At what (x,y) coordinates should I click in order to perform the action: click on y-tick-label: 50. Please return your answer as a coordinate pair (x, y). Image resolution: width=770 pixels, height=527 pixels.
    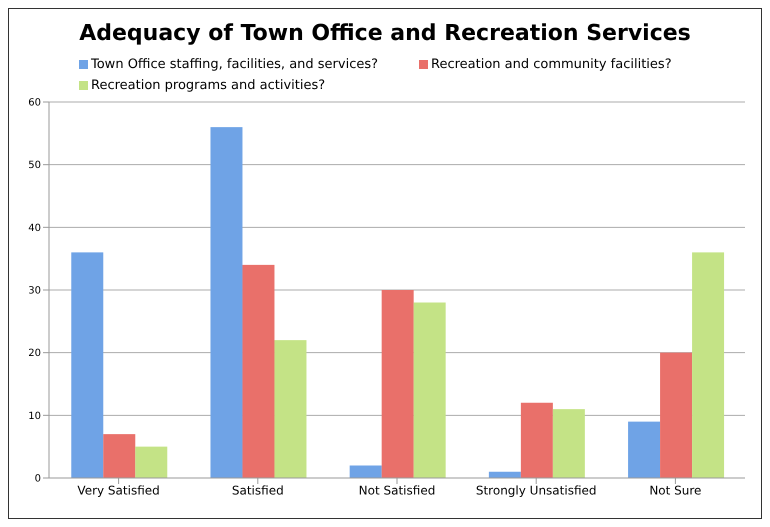
    Looking at the image, I should click on (34, 166).